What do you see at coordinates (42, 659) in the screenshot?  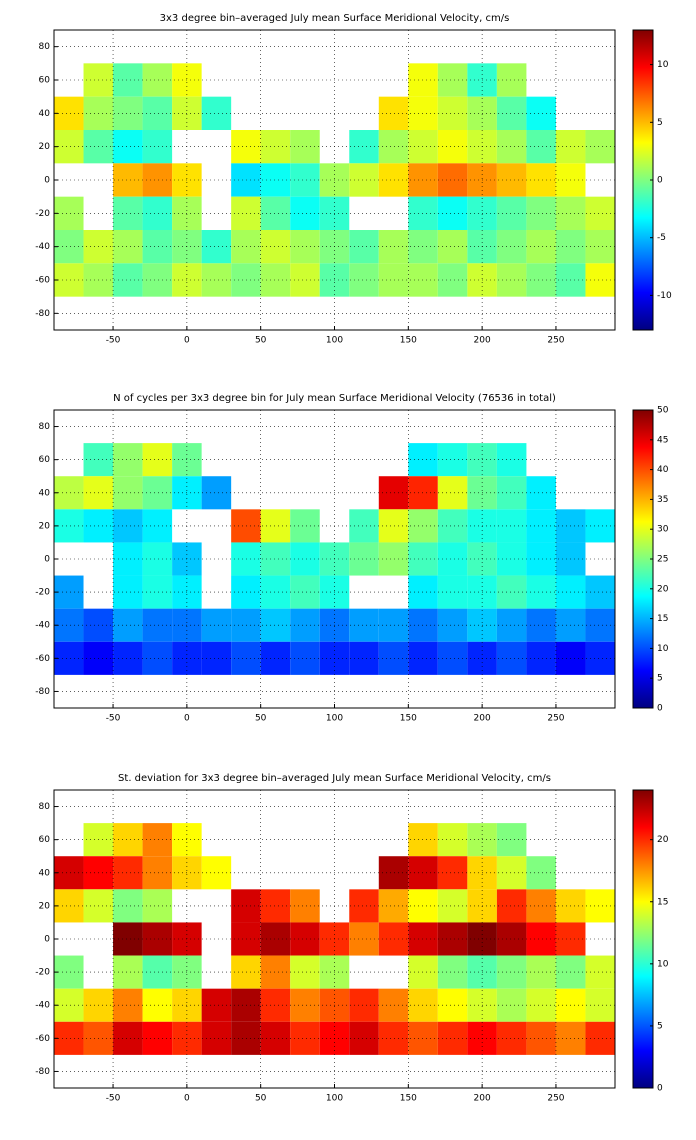 I see `y-tick-label: -60` at bounding box center [42, 659].